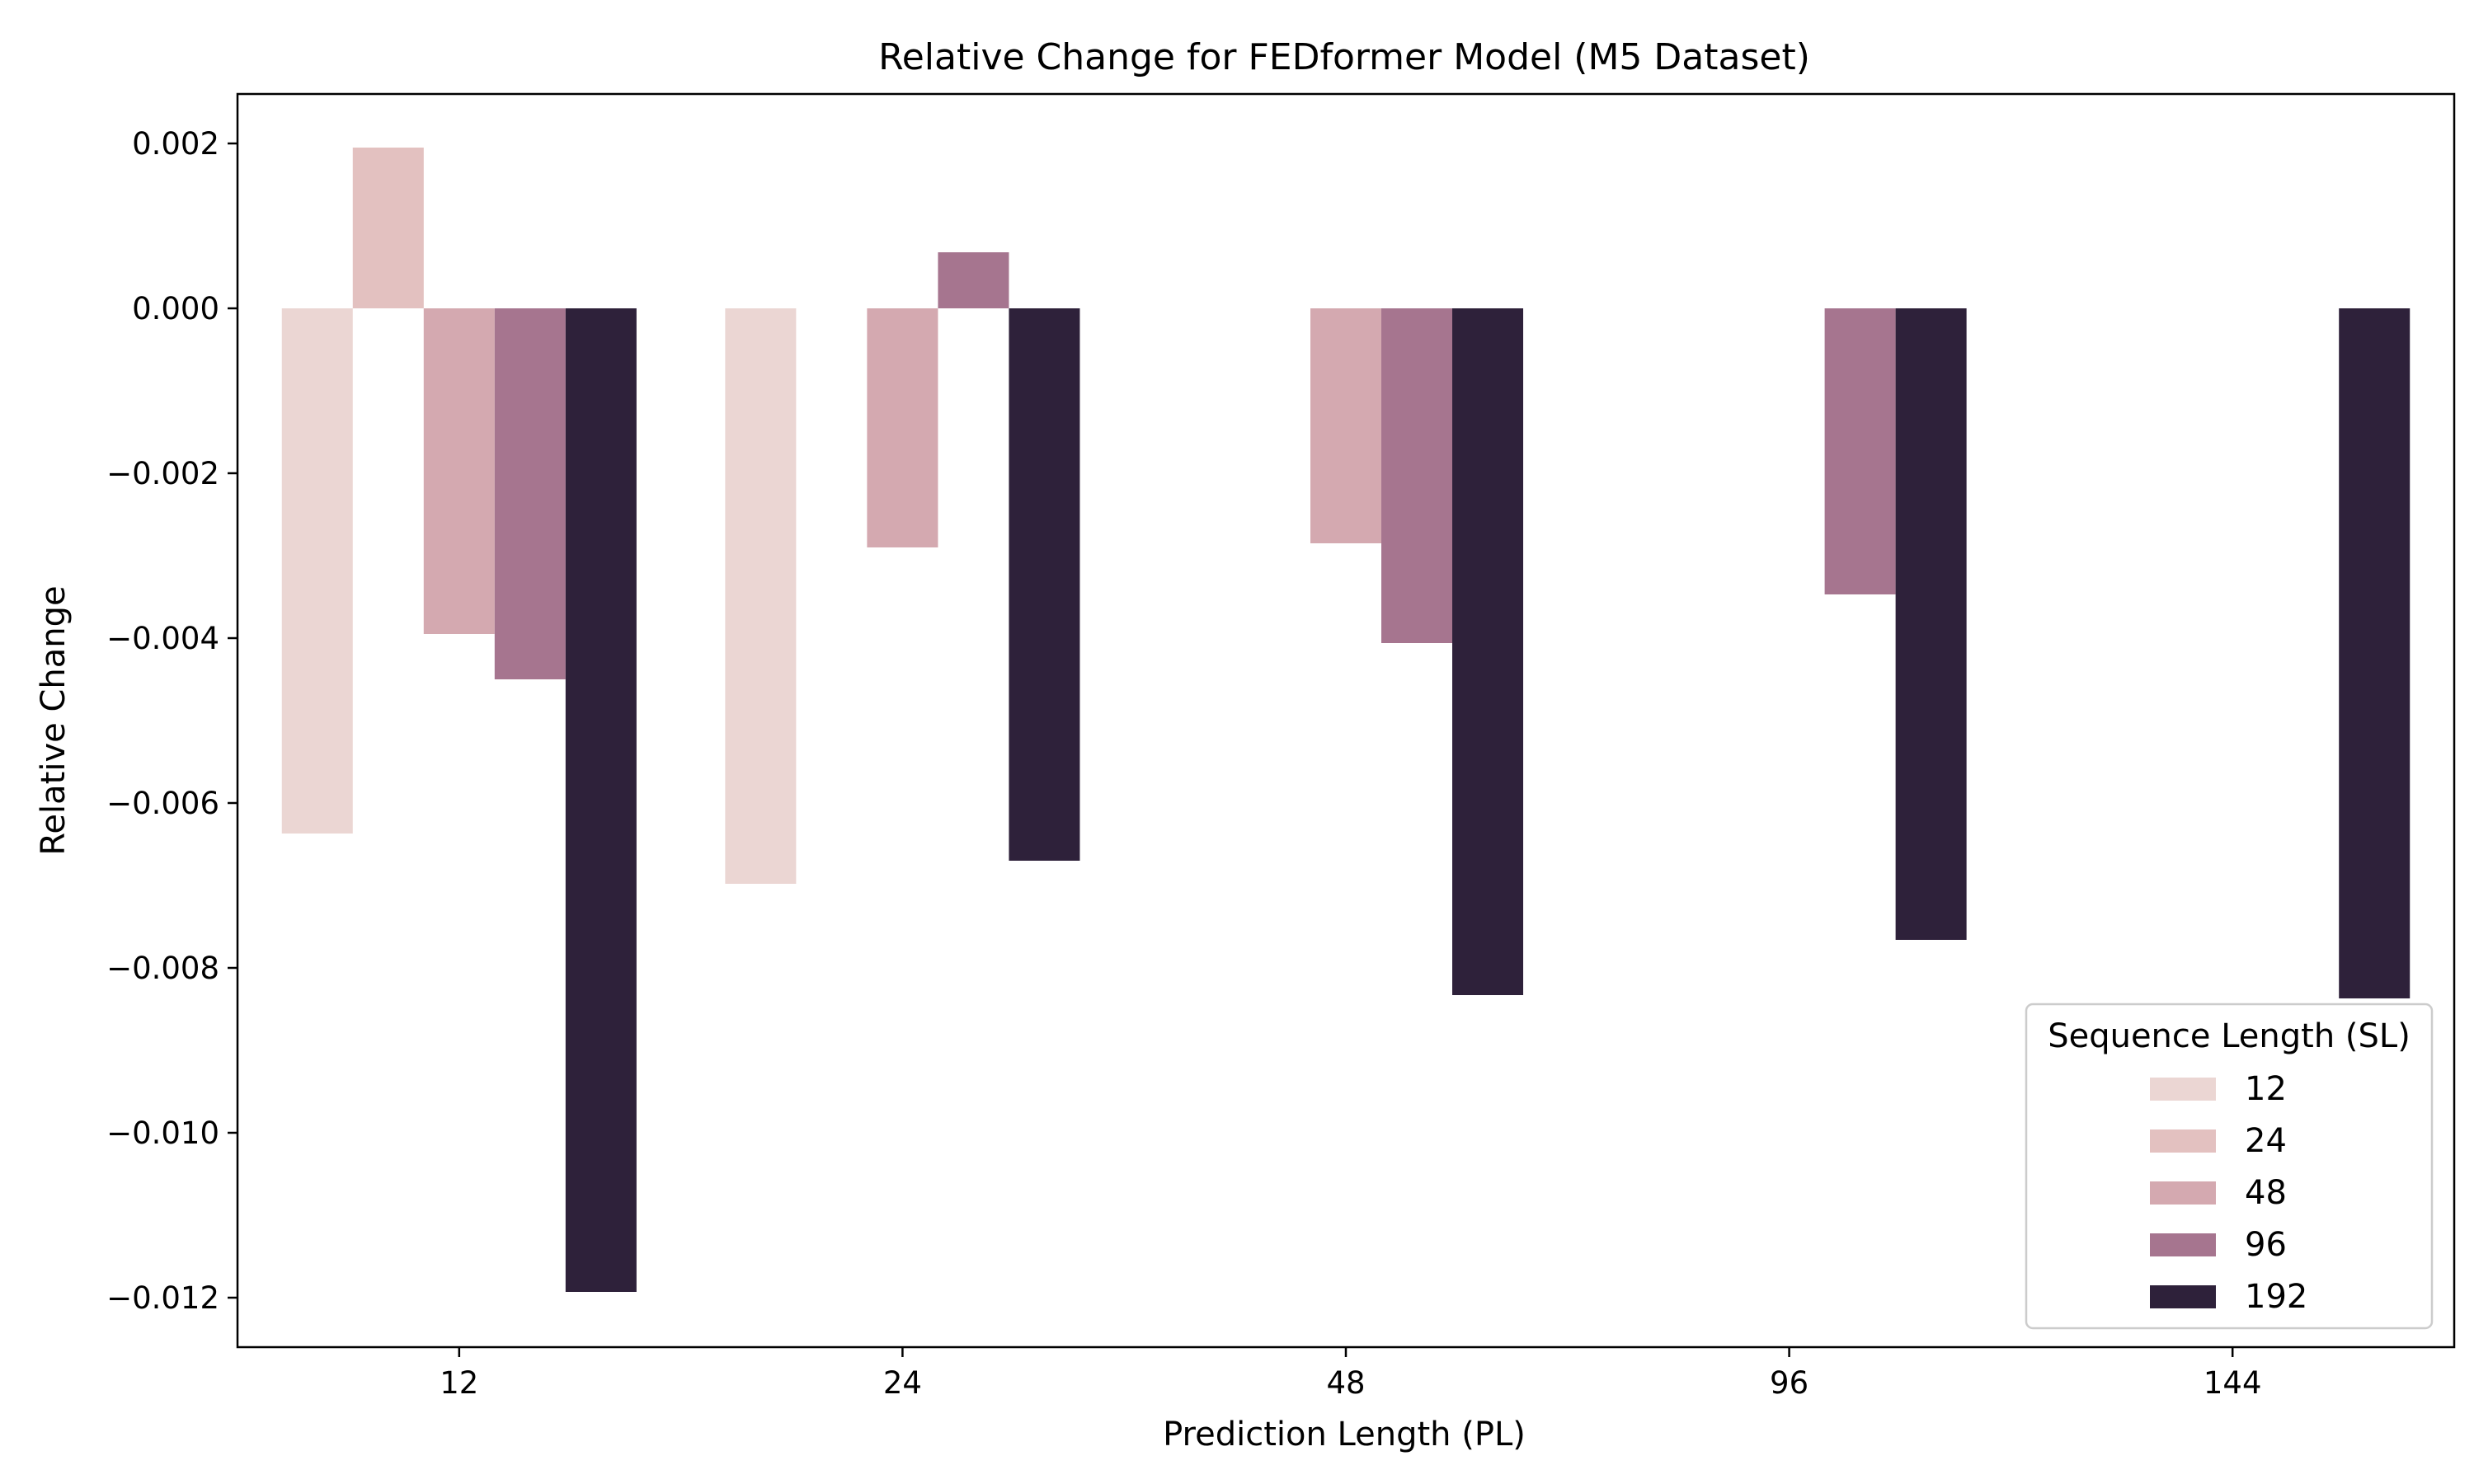 This screenshot has width=2474, height=1484. Describe the element at coordinates (1488, 651) in the screenshot. I see `bar-pl48-sl192` at that location.